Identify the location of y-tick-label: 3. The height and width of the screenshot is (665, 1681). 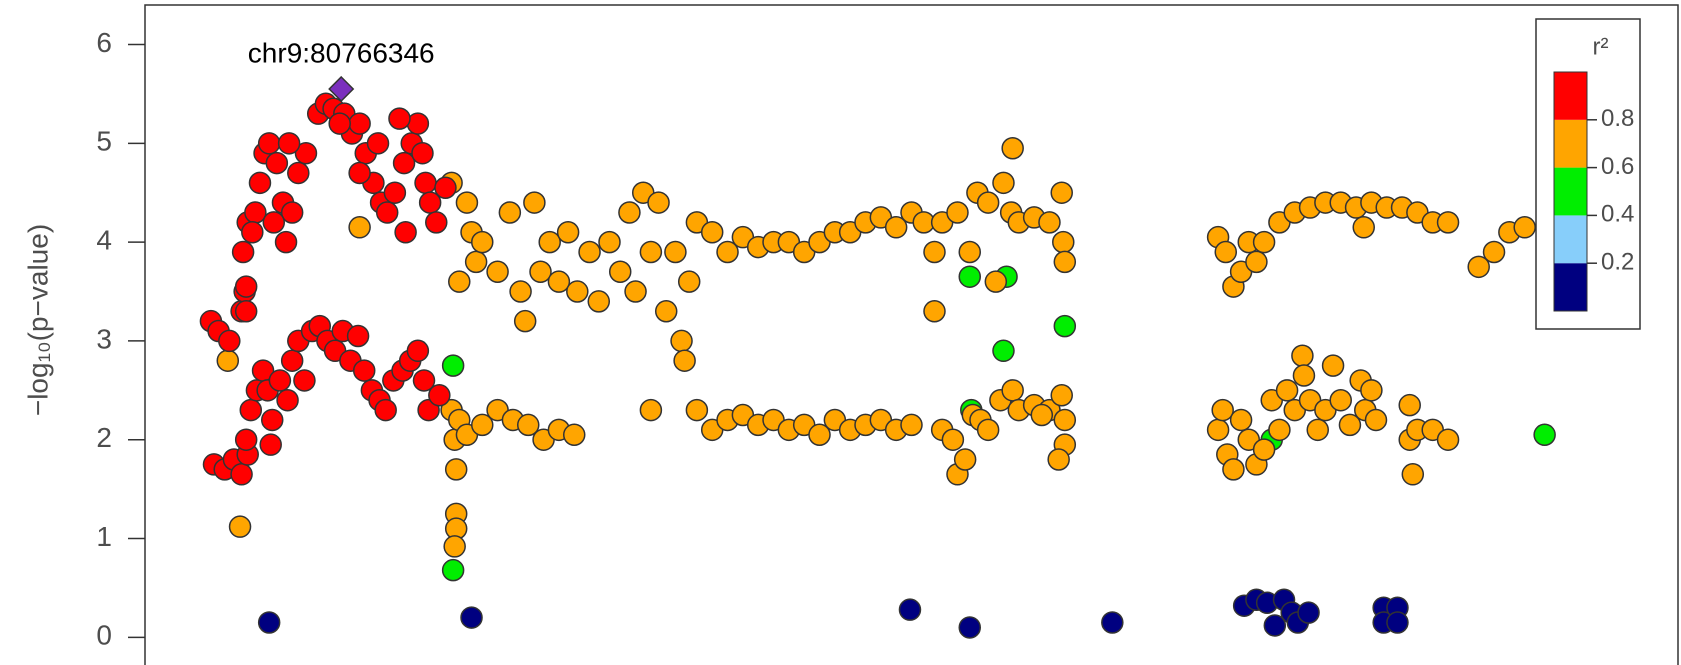
(104, 338).